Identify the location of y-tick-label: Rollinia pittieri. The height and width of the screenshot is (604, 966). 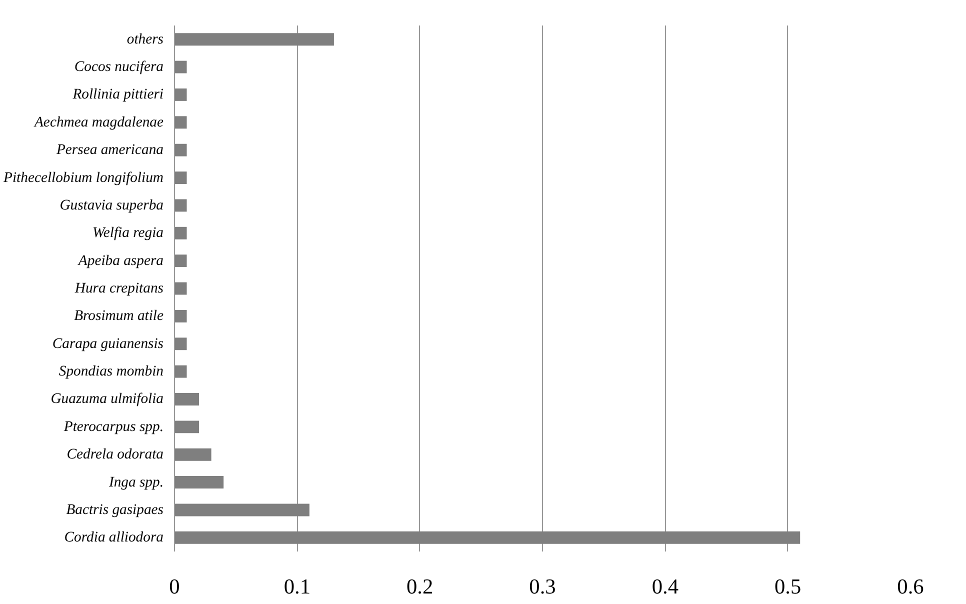
(118, 94).